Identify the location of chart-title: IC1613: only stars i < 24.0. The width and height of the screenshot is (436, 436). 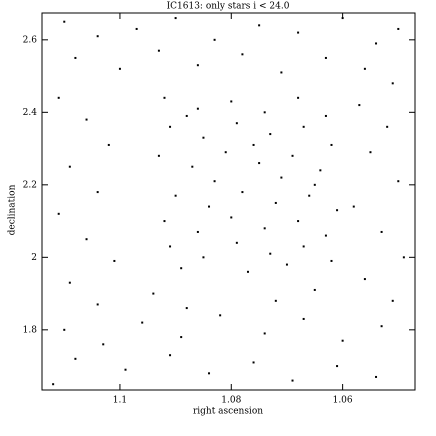
(228, 7).